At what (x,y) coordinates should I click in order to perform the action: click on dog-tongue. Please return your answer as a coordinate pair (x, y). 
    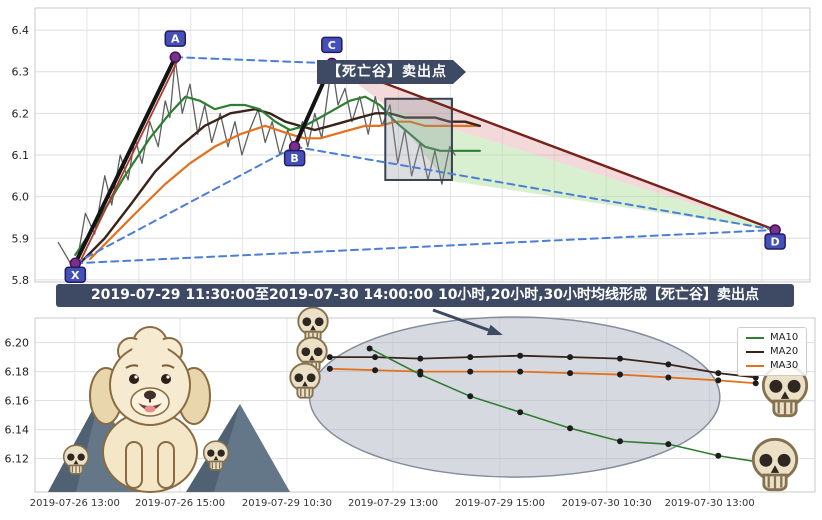
    Looking at the image, I should click on (150, 409).